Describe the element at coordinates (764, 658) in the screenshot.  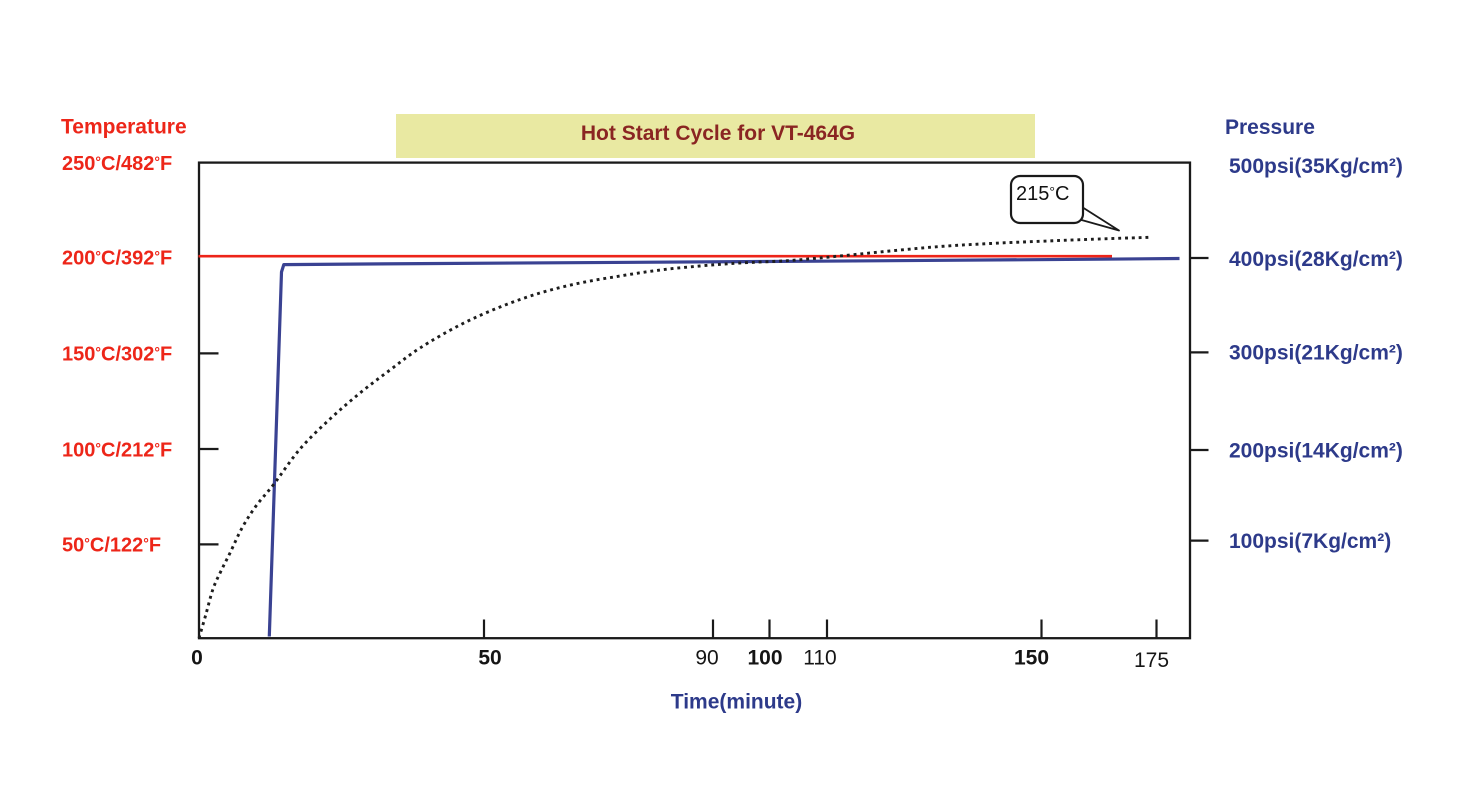
I see `svg-text: 100` at that location.